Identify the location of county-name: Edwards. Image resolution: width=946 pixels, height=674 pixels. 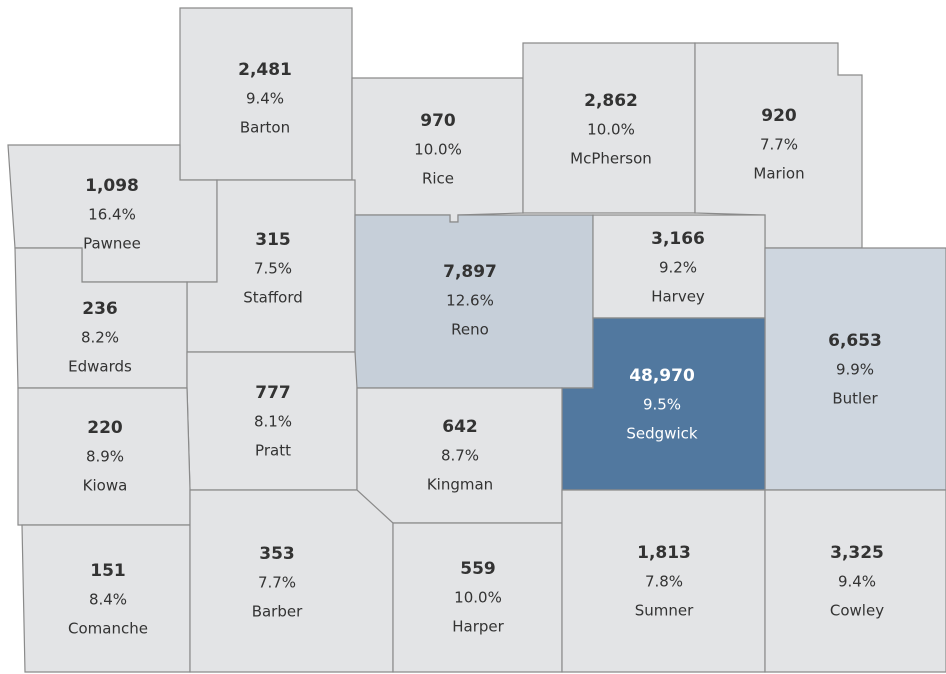
(100, 367).